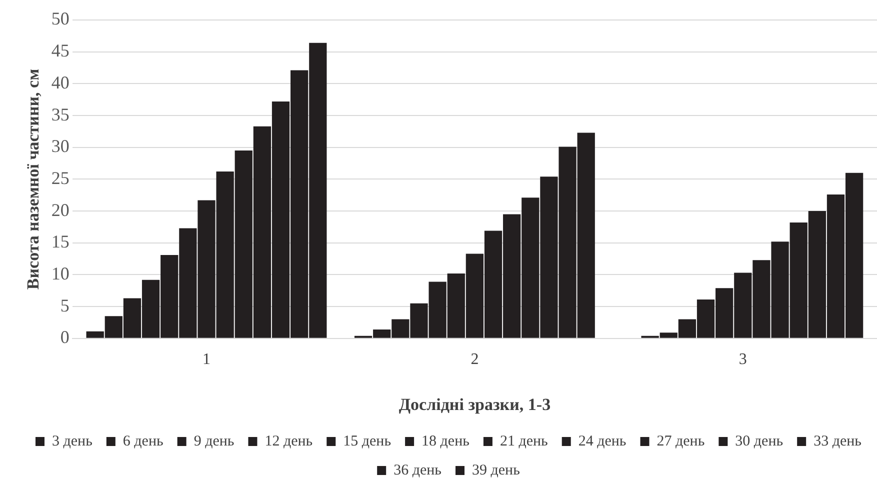 This screenshot has width=877, height=492. What do you see at coordinates (288, 441) in the screenshot?
I see `legend-label: 12 день` at bounding box center [288, 441].